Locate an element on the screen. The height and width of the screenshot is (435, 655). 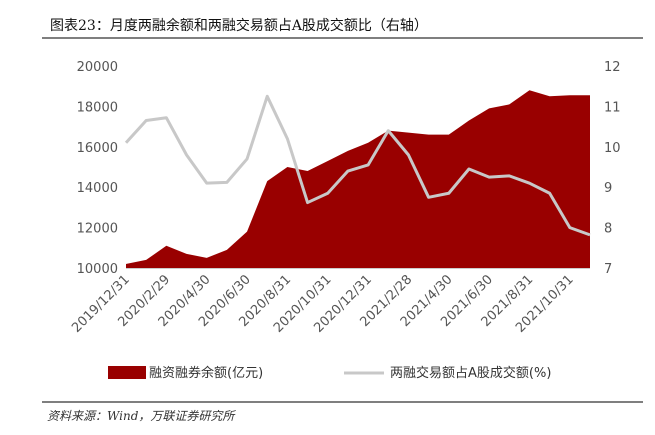
source-note: 资料来源：Wind，万联证券研究所 is located at coordinates (141, 416).